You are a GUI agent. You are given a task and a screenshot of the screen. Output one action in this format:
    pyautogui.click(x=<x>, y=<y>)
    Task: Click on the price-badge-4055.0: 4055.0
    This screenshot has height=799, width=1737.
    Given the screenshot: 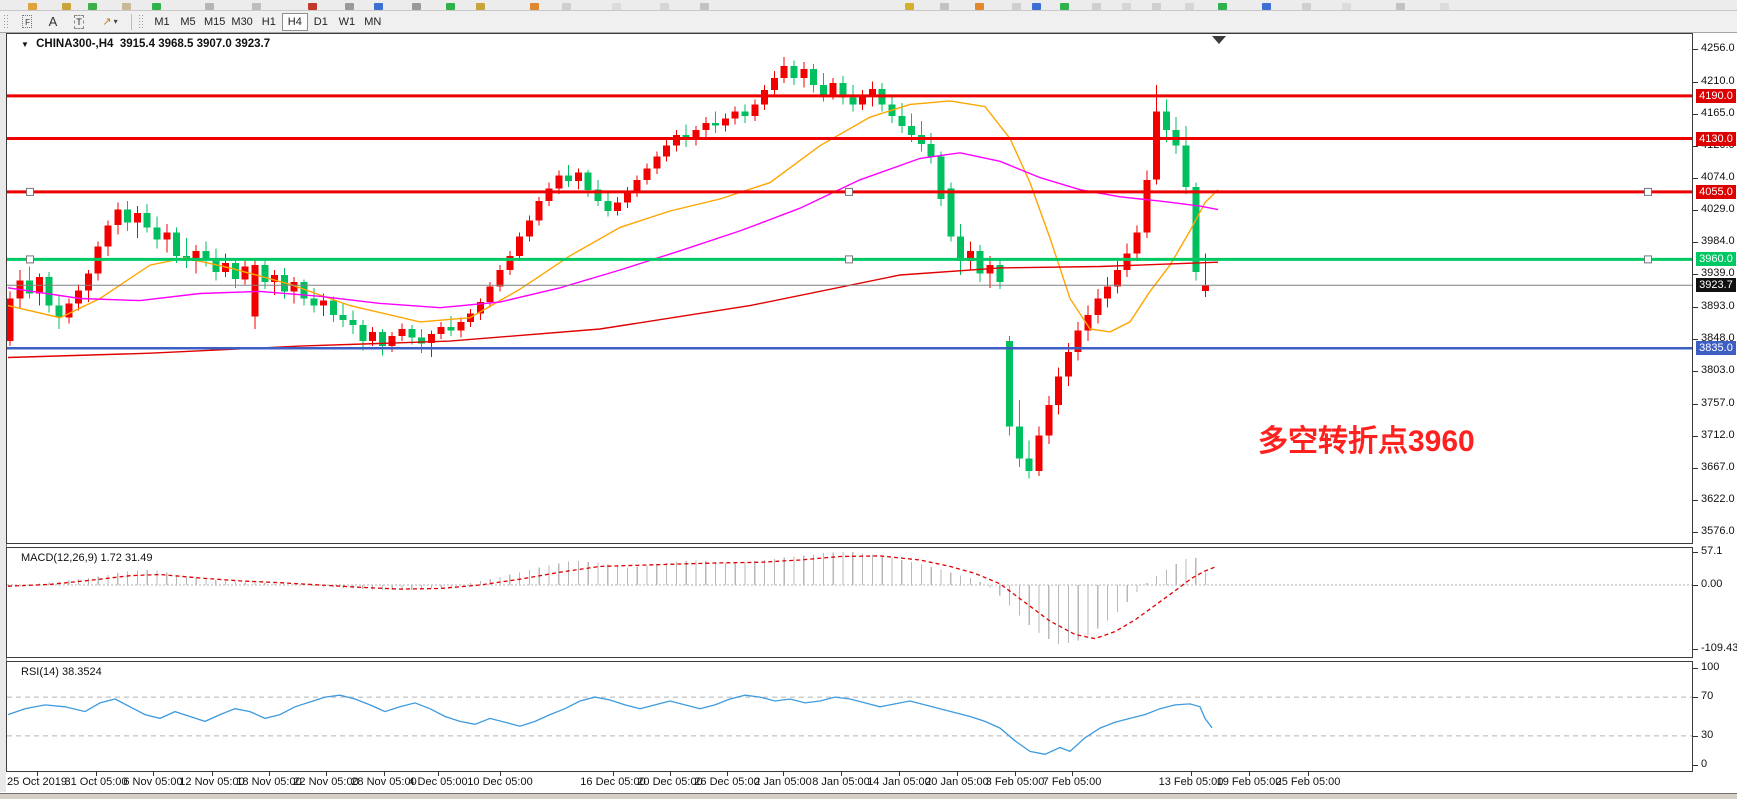 What is the action you would take?
    pyautogui.click(x=1716, y=192)
    